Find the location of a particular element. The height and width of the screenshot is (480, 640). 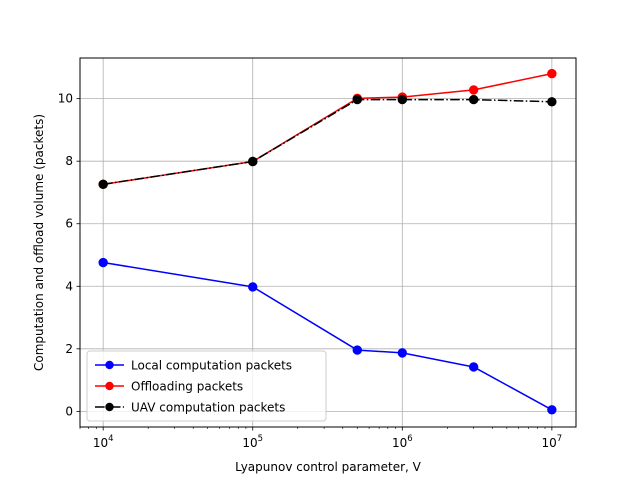

x-tick-label: 10⁶ is located at coordinates (402, 442).